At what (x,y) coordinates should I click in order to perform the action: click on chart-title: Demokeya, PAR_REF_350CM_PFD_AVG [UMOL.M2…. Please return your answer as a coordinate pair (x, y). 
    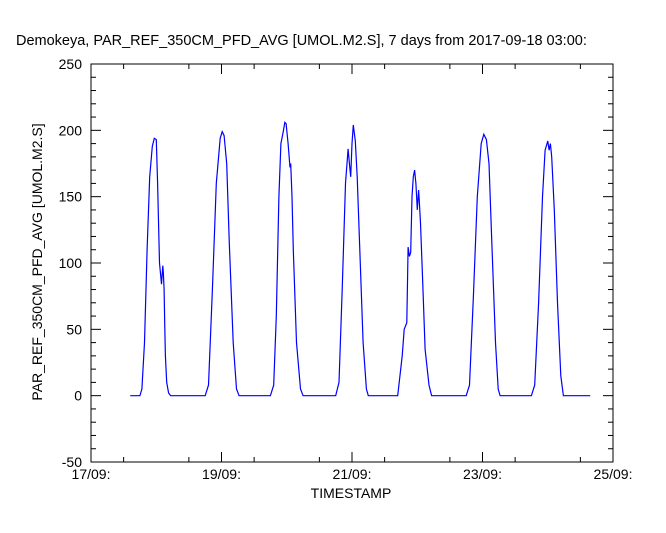
    Looking at the image, I should click on (301, 41).